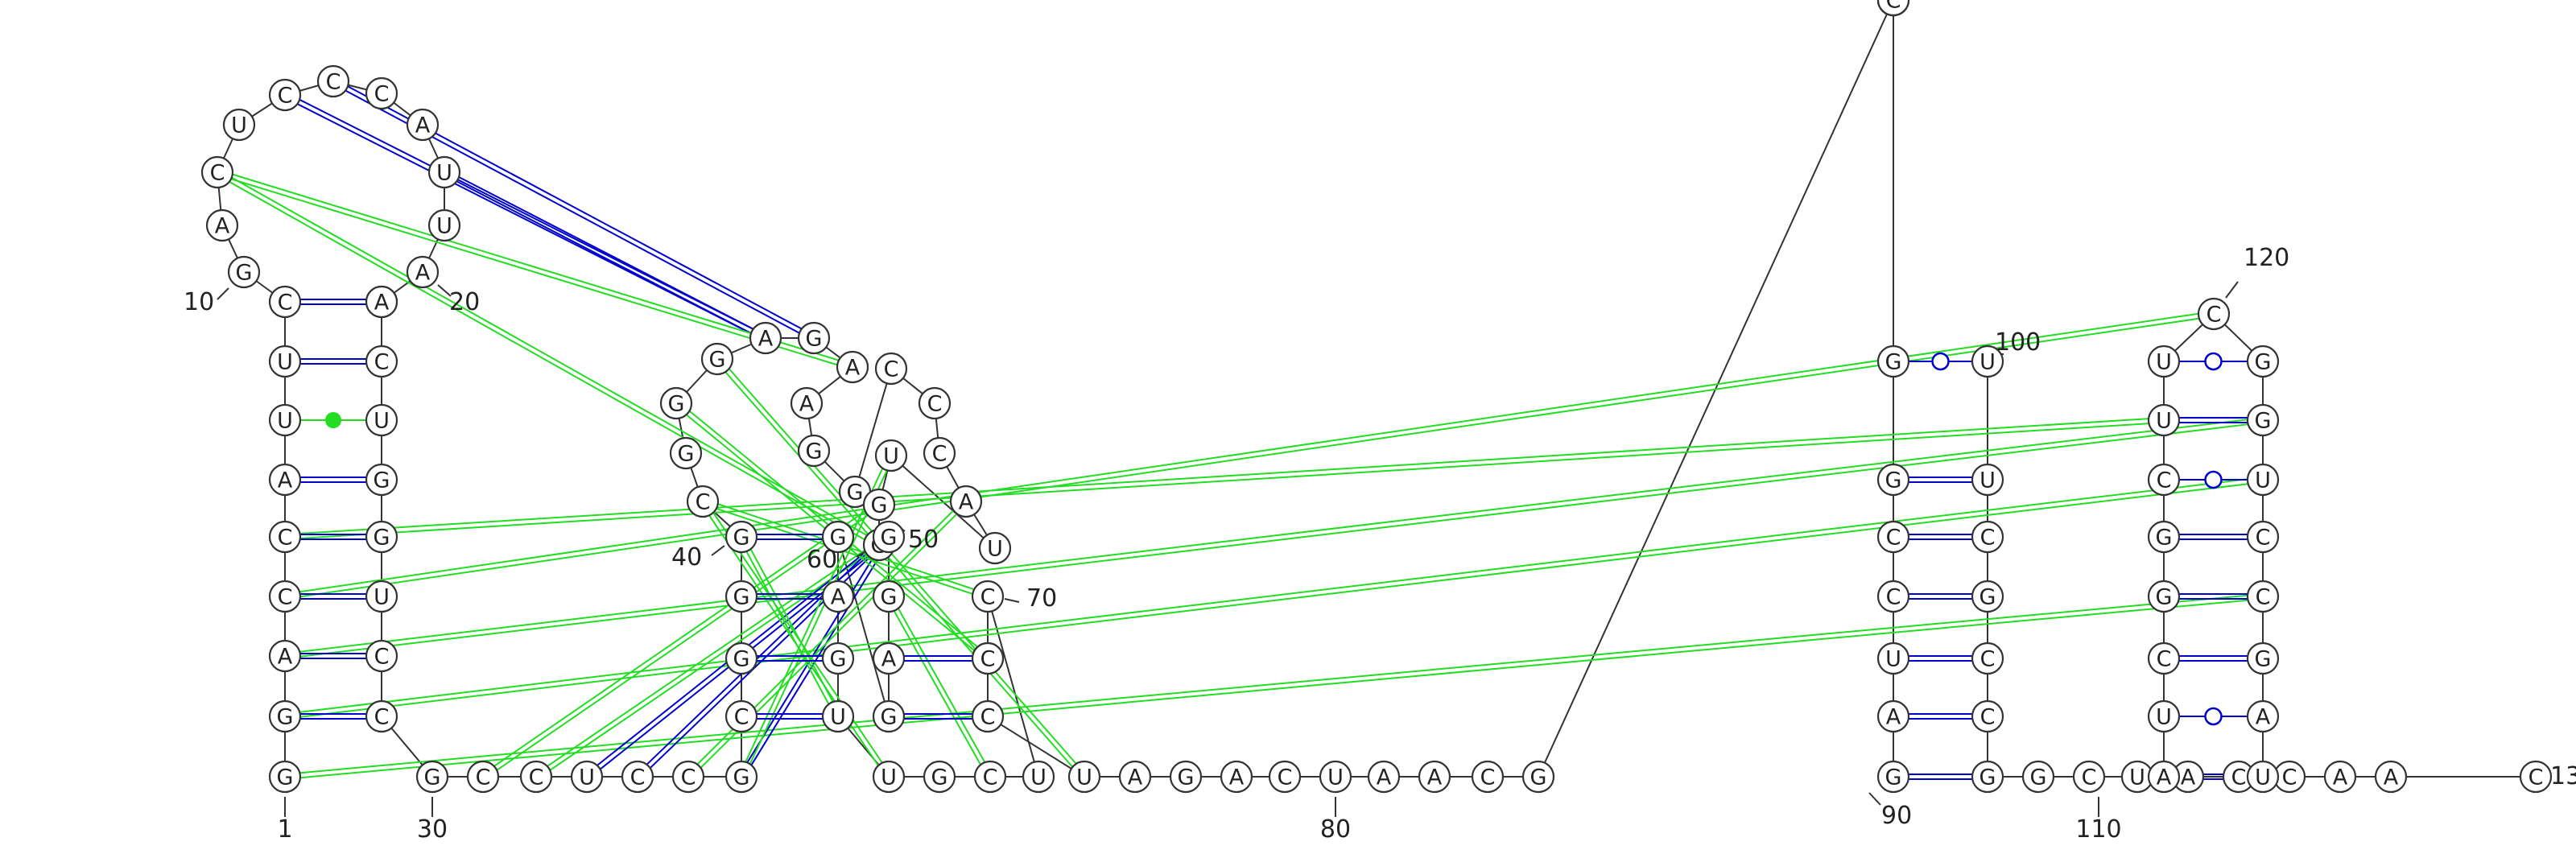 This screenshot has height=854, width=2576. What do you see at coordinates (2213, 361) in the screenshot?
I see `noncanonical-pair-circle` at bounding box center [2213, 361].